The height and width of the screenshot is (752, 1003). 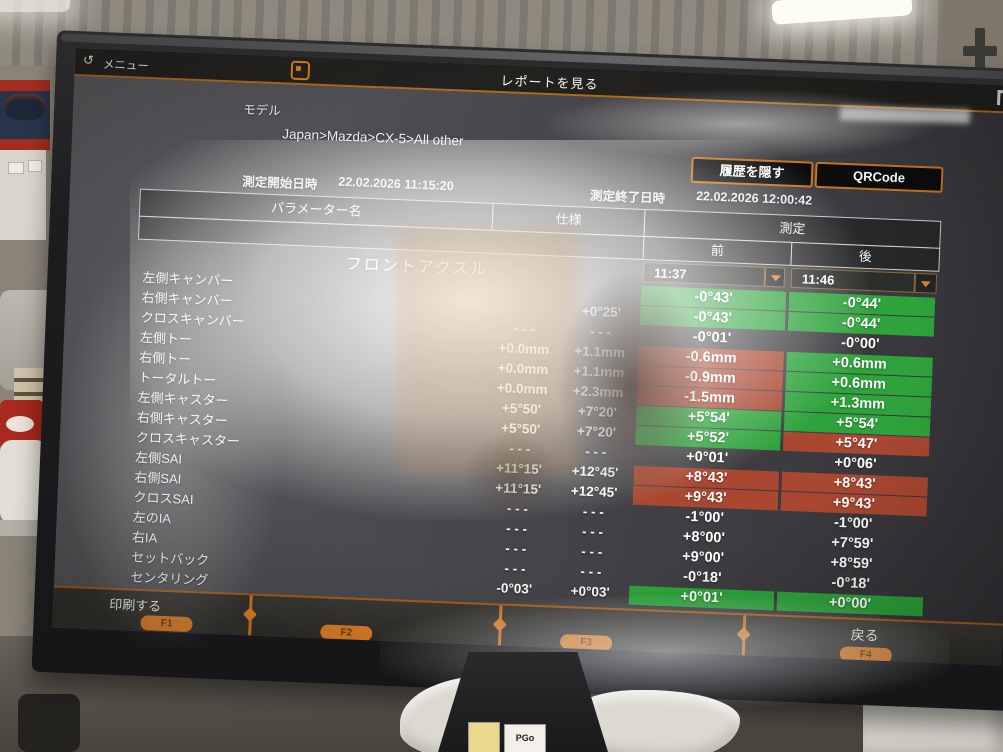 What do you see at coordinates (169, 578) in the screenshot?
I see `param-name: センタリング` at bounding box center [169, 578].